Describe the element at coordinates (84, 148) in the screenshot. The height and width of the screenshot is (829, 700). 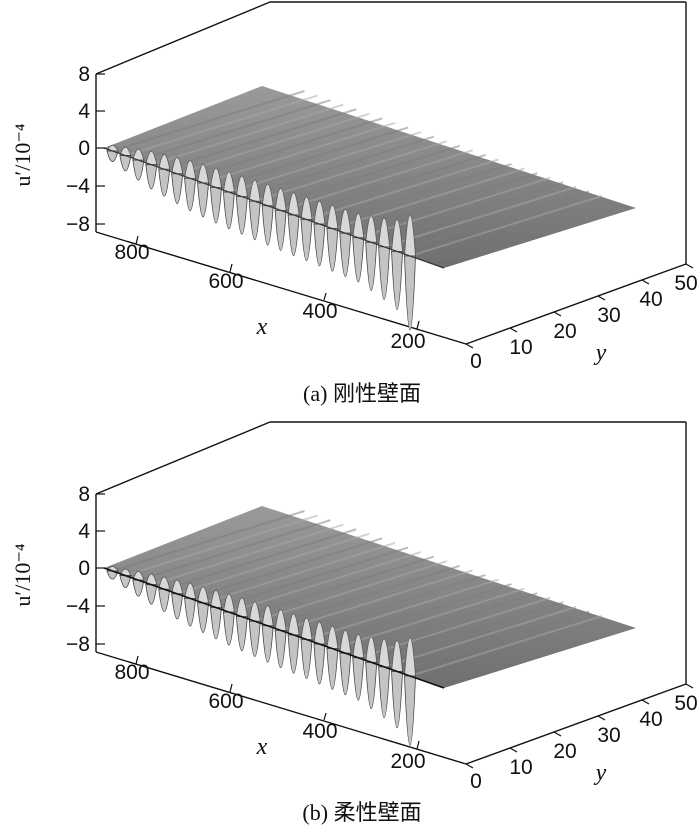
I see `z-tick-label: 0` at that location.